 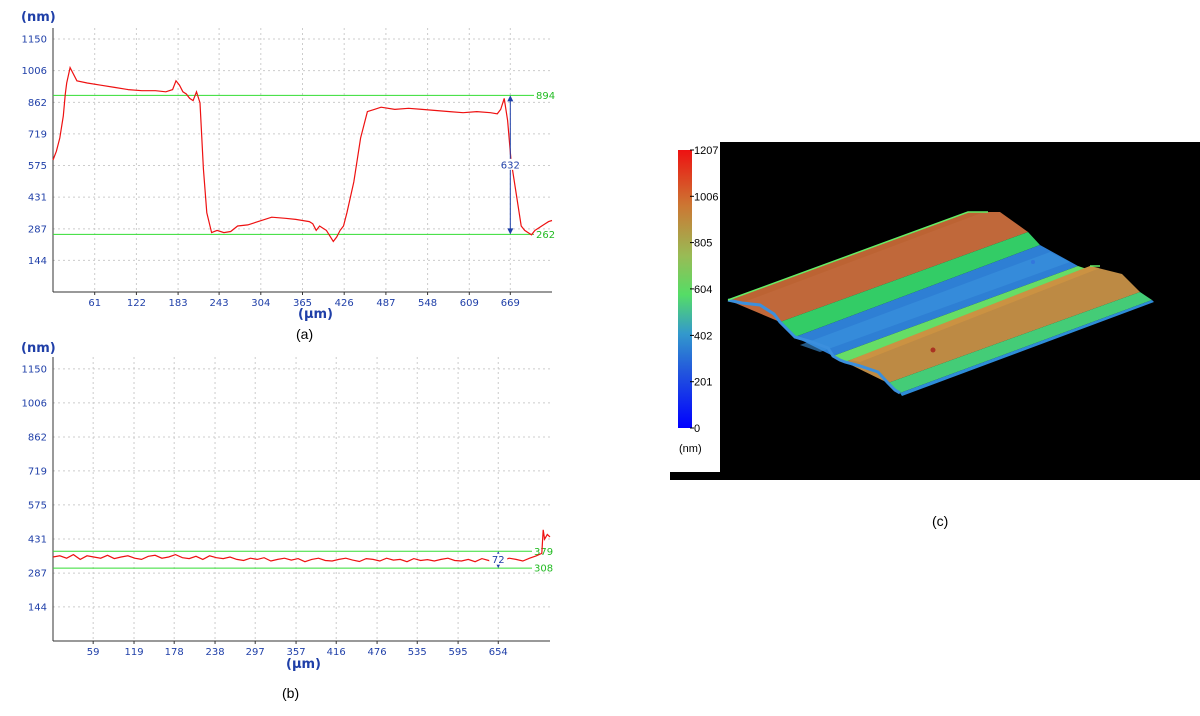 What do you see at coordinates (703, 290) in the screenshot?
I see `colorbar-tick-label: 604` at bounding box center [703, 290].